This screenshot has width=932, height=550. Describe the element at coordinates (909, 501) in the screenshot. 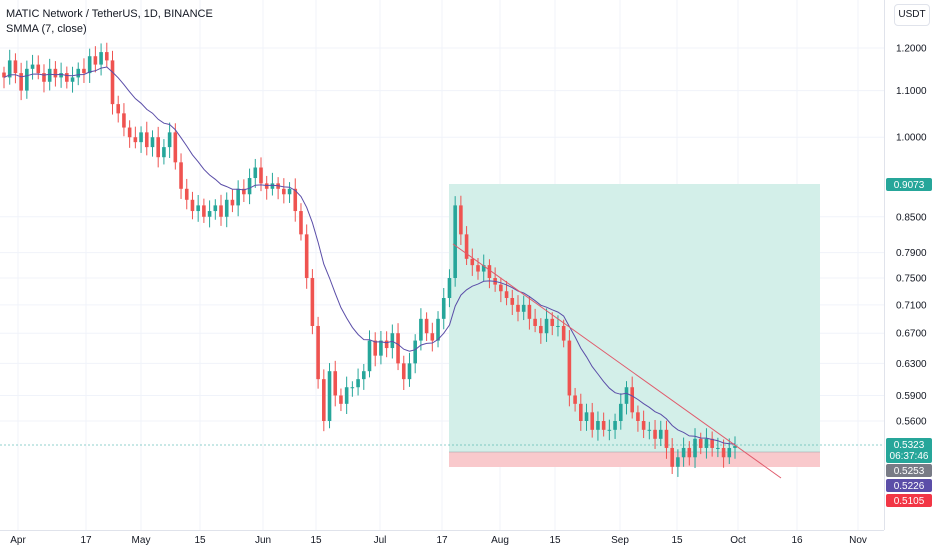

I see `stop-price-tag-text: 0.5105` at that location.